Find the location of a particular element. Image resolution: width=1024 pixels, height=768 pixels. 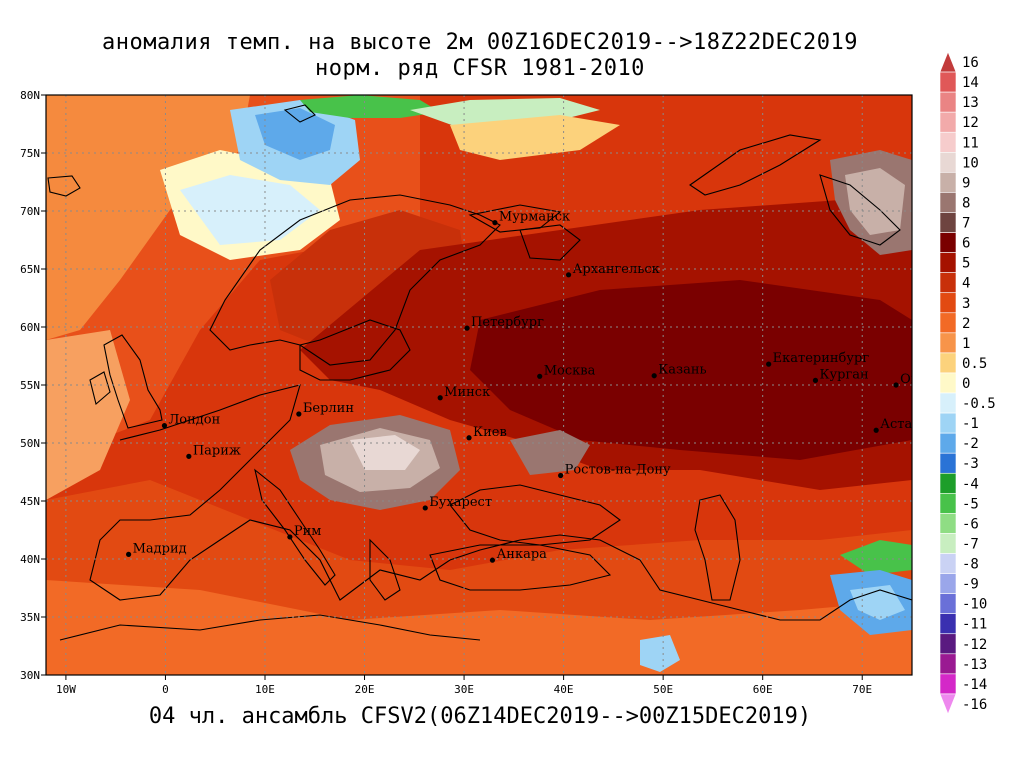

city-label: Омск is located at coordinates (918, 379).